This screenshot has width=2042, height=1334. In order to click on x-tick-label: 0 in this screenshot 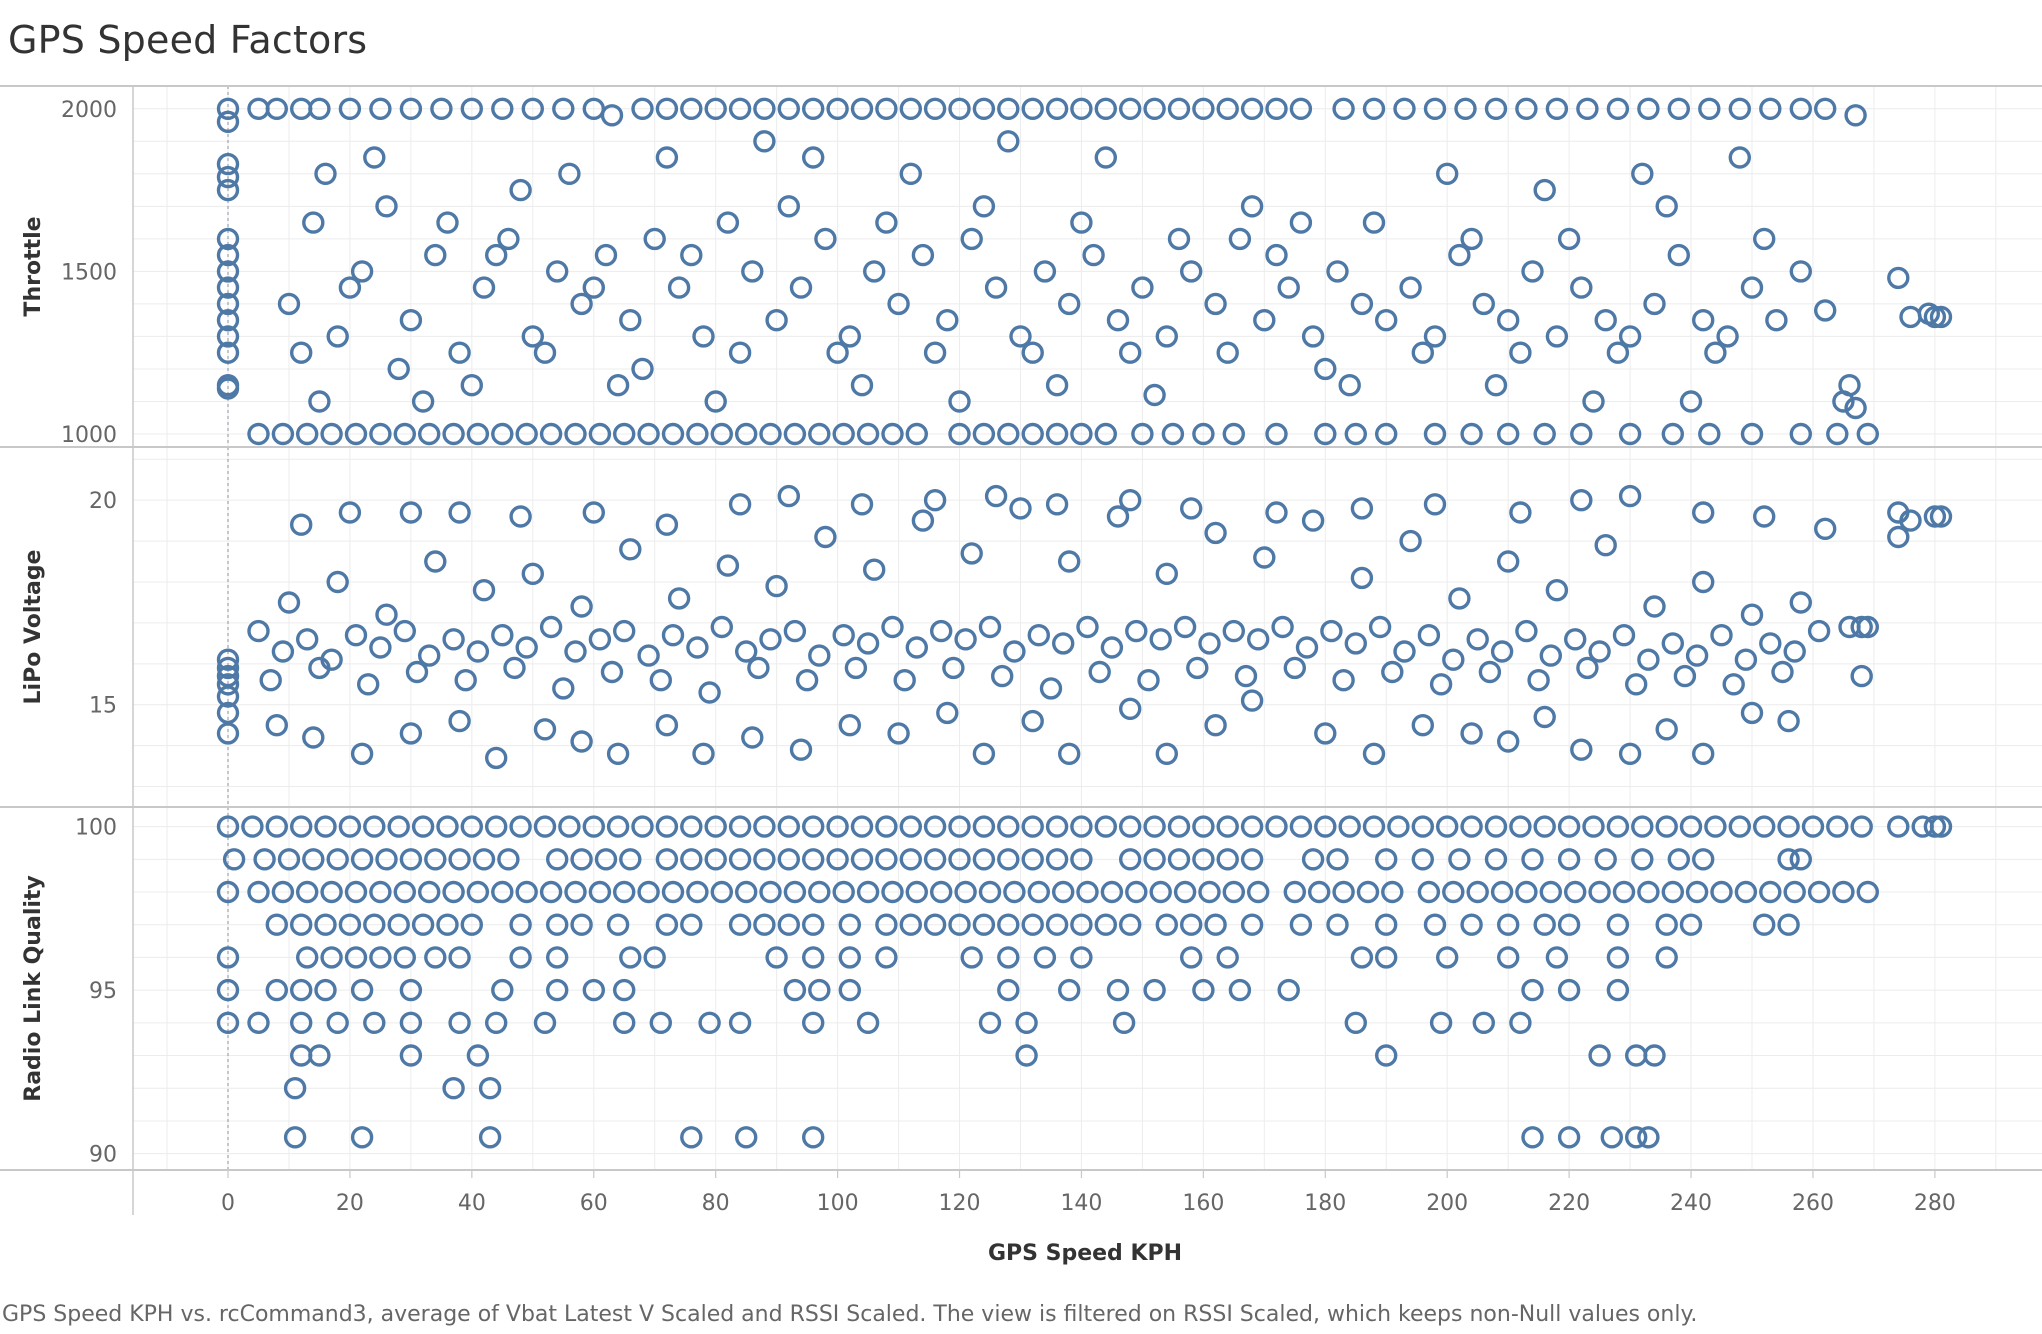, I will do `click(228, 1203)`.